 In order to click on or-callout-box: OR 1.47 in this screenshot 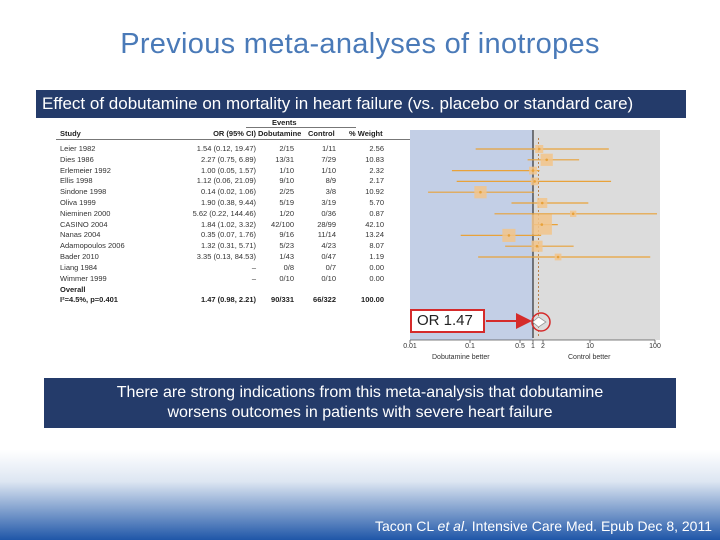, I will do `click(447, 321)`.